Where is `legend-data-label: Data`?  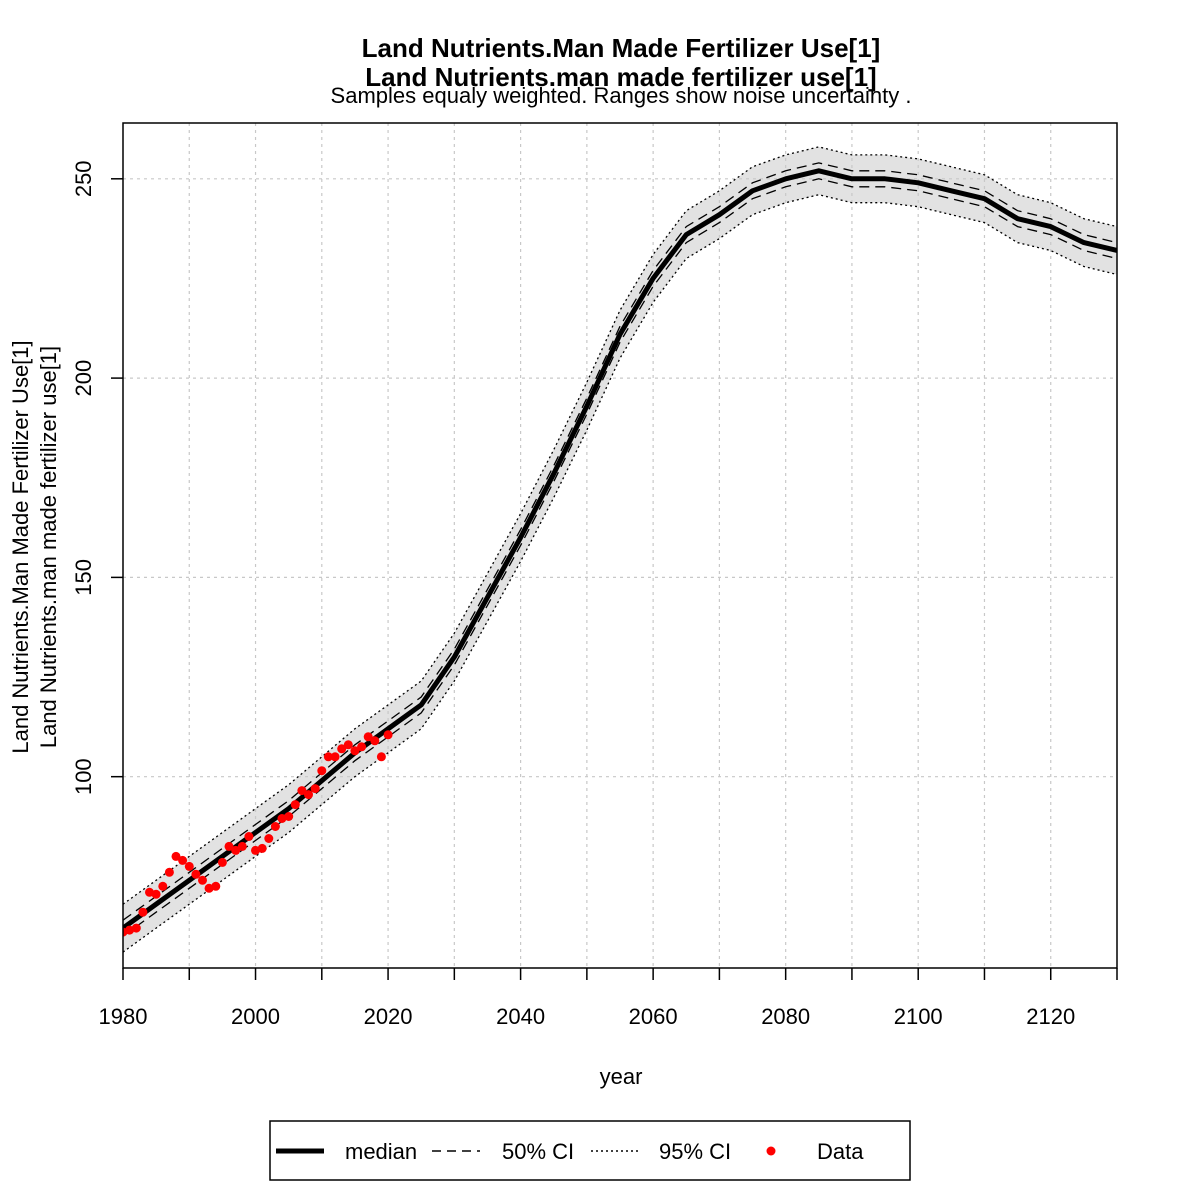
legend-data-label: Data is located at coordinates (840, 1151).